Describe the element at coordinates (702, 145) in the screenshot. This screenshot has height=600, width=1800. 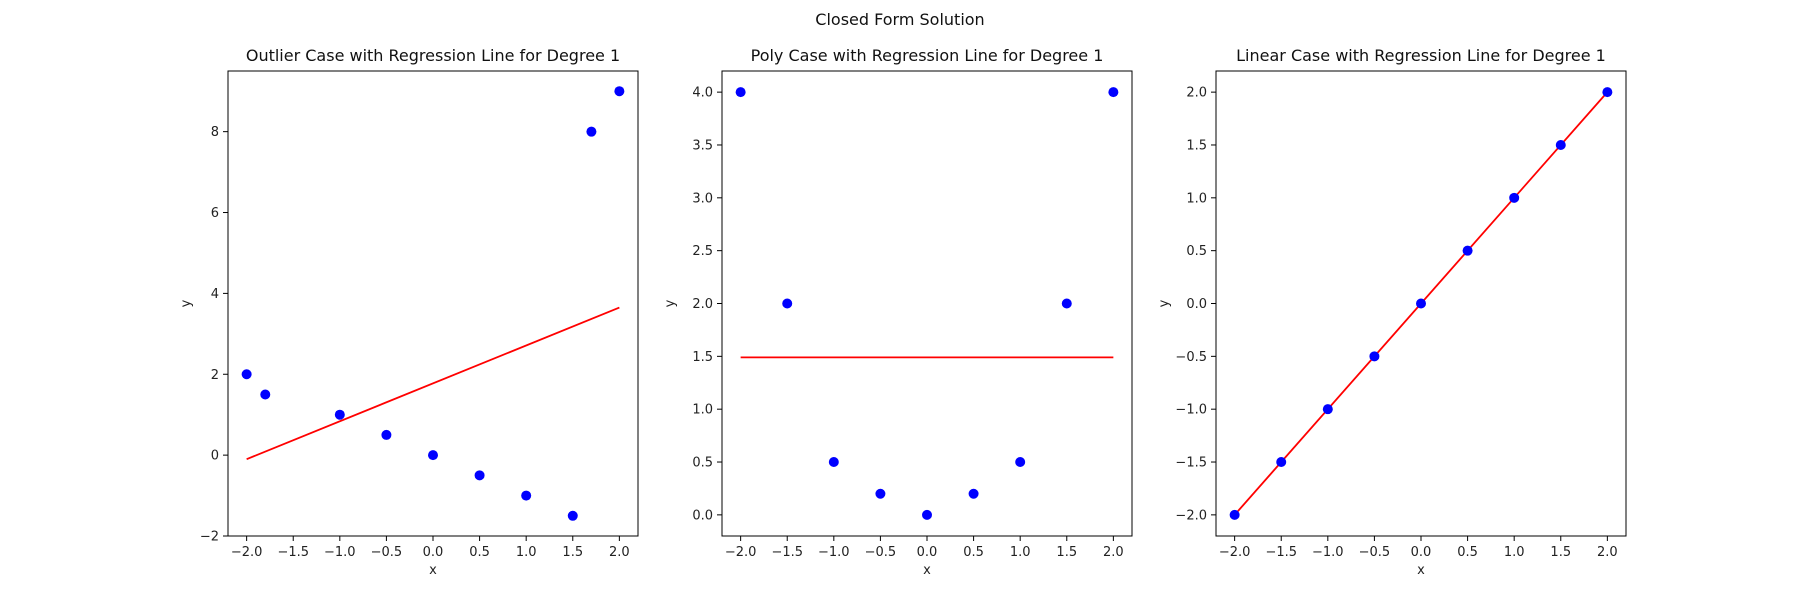
I see `y-tick-label: 3.5` at that location.